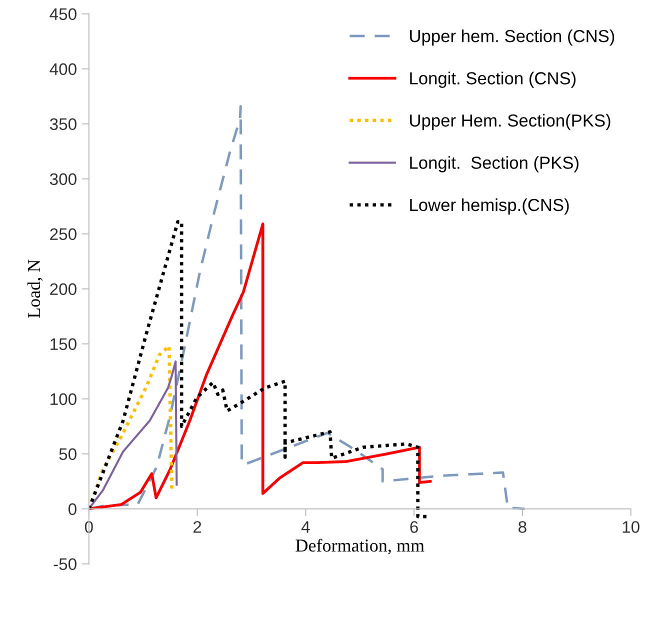 This screenshot has width=649, height=630. What do you see at coordinates (489, 206) in the screenshot?
I see `legend-label: Lower hemisp.(CNS)` at bounding box center [489, 206].